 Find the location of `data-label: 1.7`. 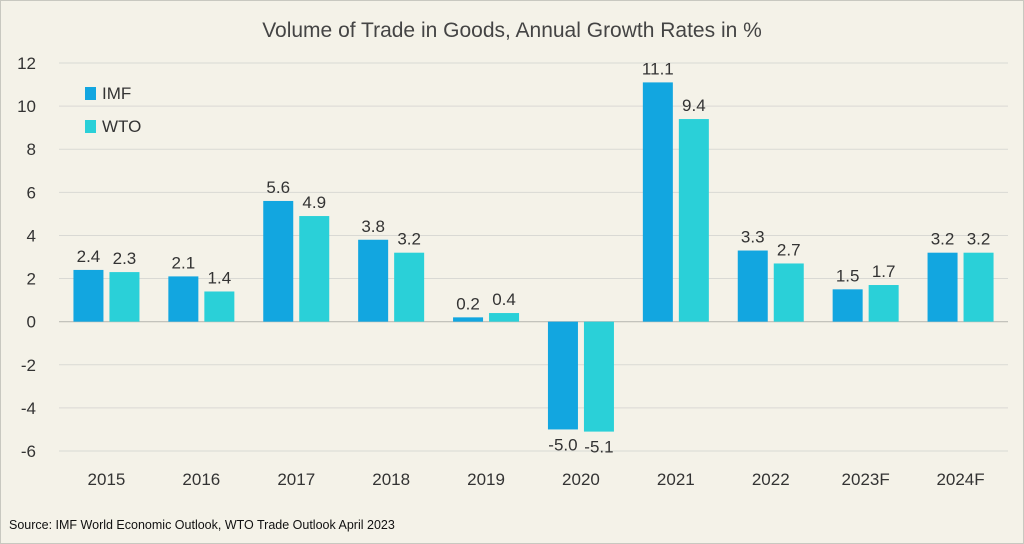

data-label: 1.7 is located at coordinates (884, 271).